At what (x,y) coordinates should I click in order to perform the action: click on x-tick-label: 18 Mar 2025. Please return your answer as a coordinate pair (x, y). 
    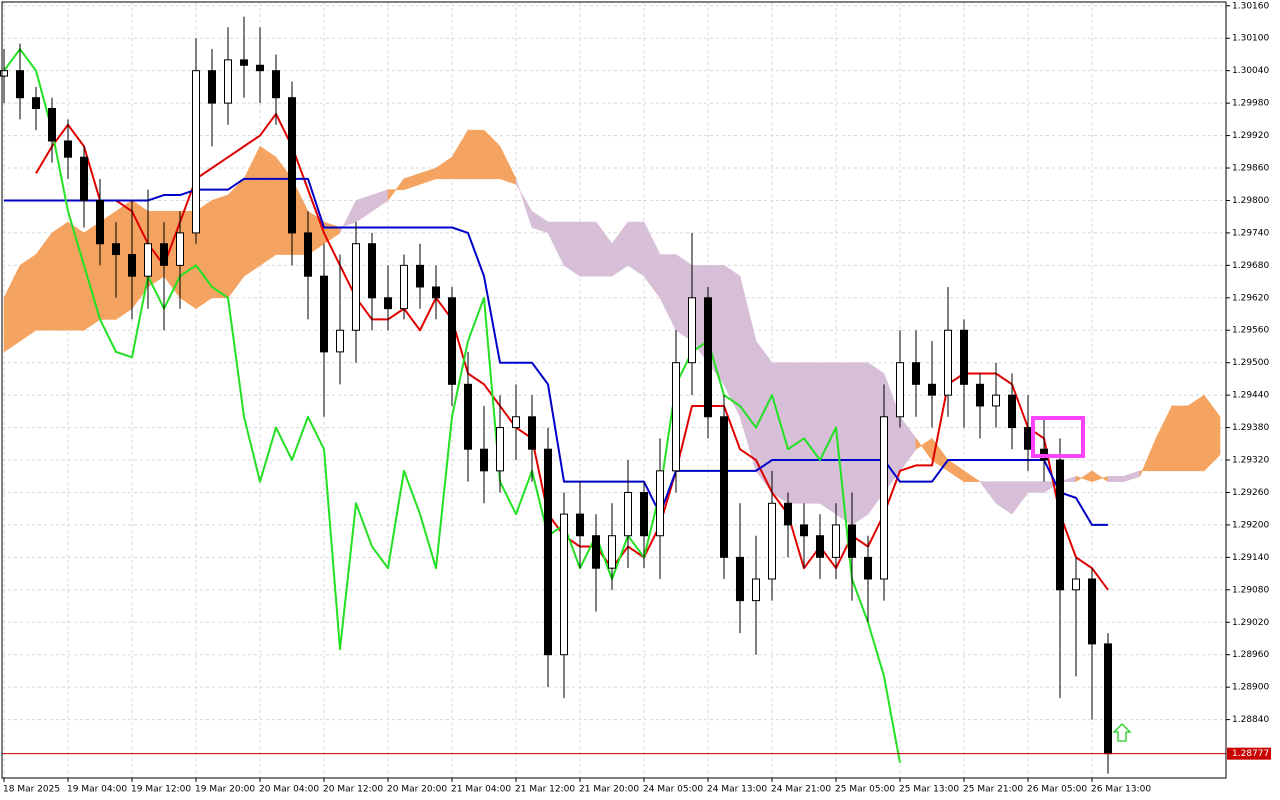
    Looking at the image, I should click on (31, 790).